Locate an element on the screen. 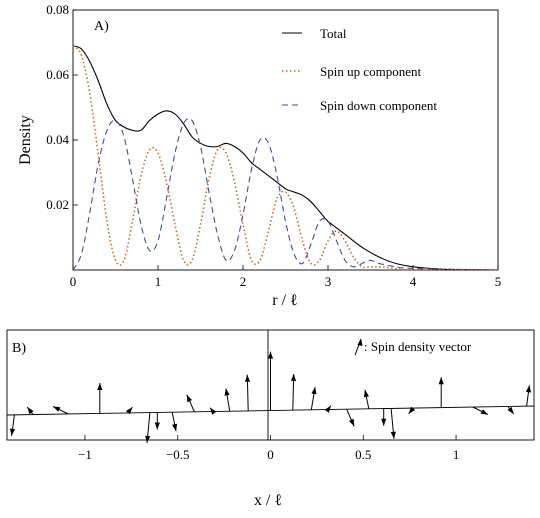 Image resolution: width=540 pixels, height=518 pixels. panel-b-x-tick-label: −1 is located at coordinates (85, 454).